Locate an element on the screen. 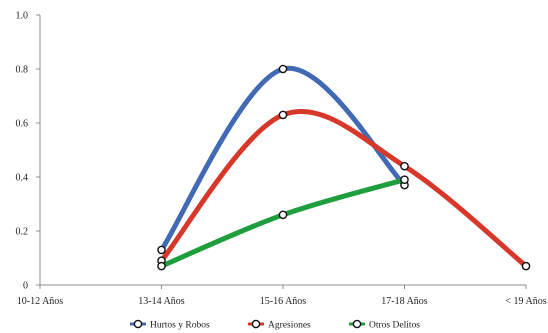  y-tick-label: 0.6 is located at coordinates (22, 124).